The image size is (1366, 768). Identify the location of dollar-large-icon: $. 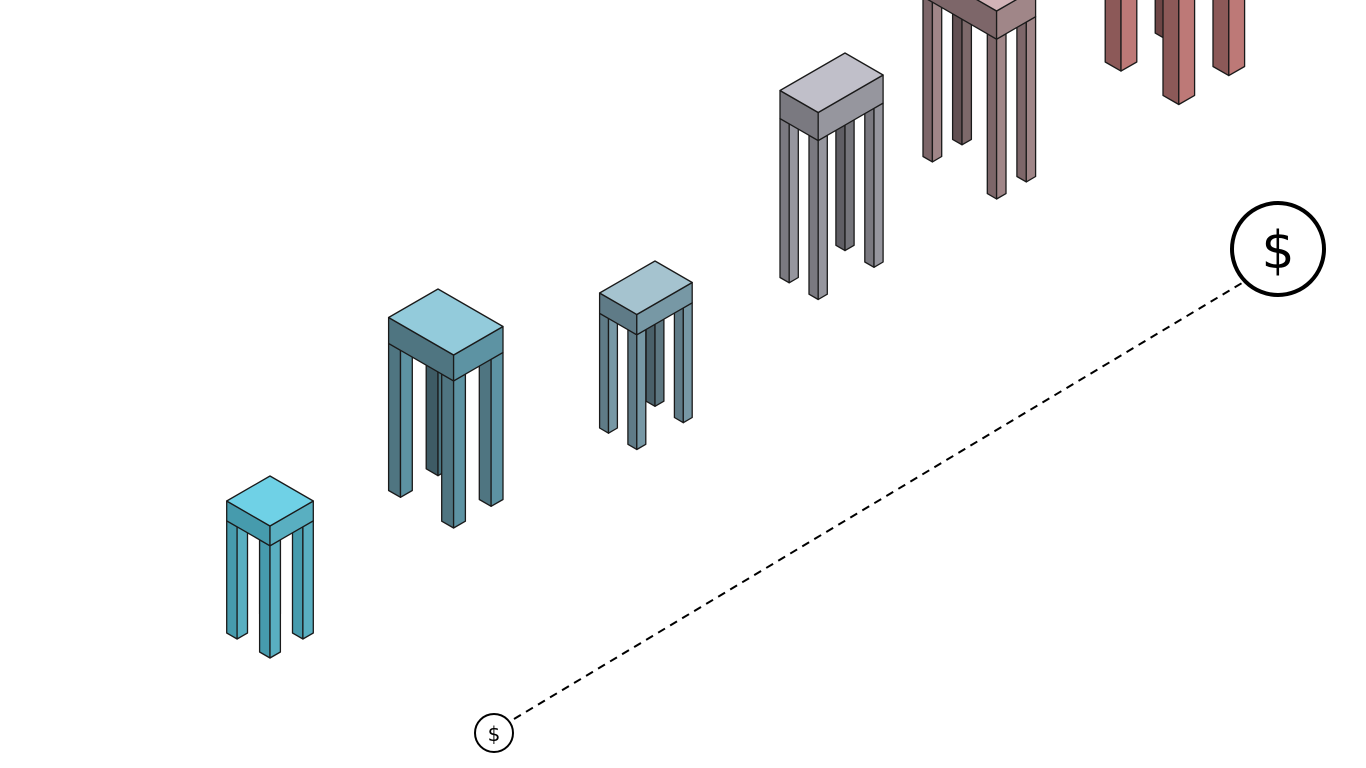
(1278, 249).